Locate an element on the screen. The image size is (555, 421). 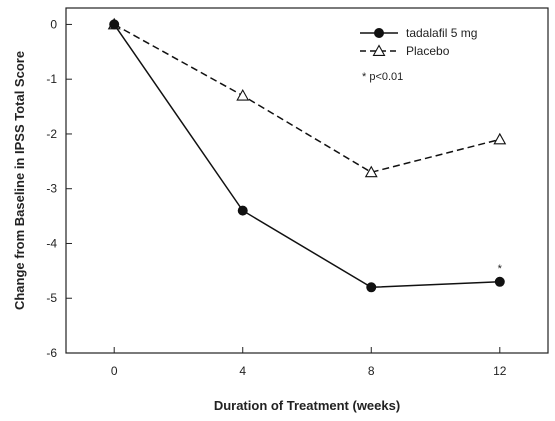
y-tick-label: -2 is located at coordinates (51, 134).